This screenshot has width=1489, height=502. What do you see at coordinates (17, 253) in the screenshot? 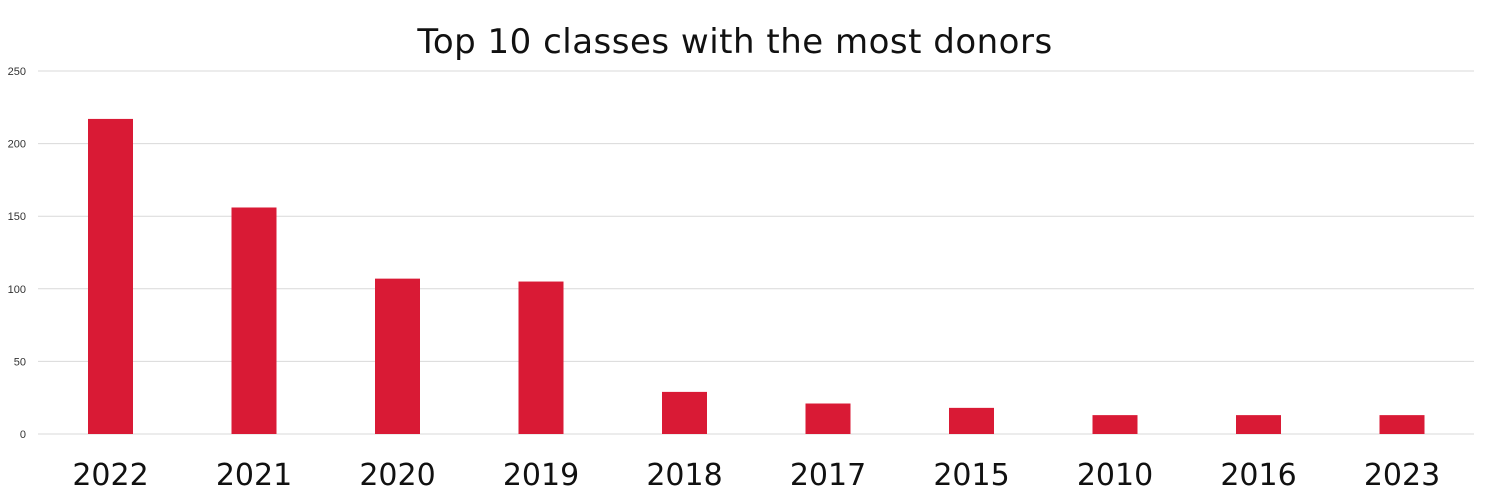
I see `y-axis-ticks: 0 50 100 150 200 250` at bounding box center [17, 253].